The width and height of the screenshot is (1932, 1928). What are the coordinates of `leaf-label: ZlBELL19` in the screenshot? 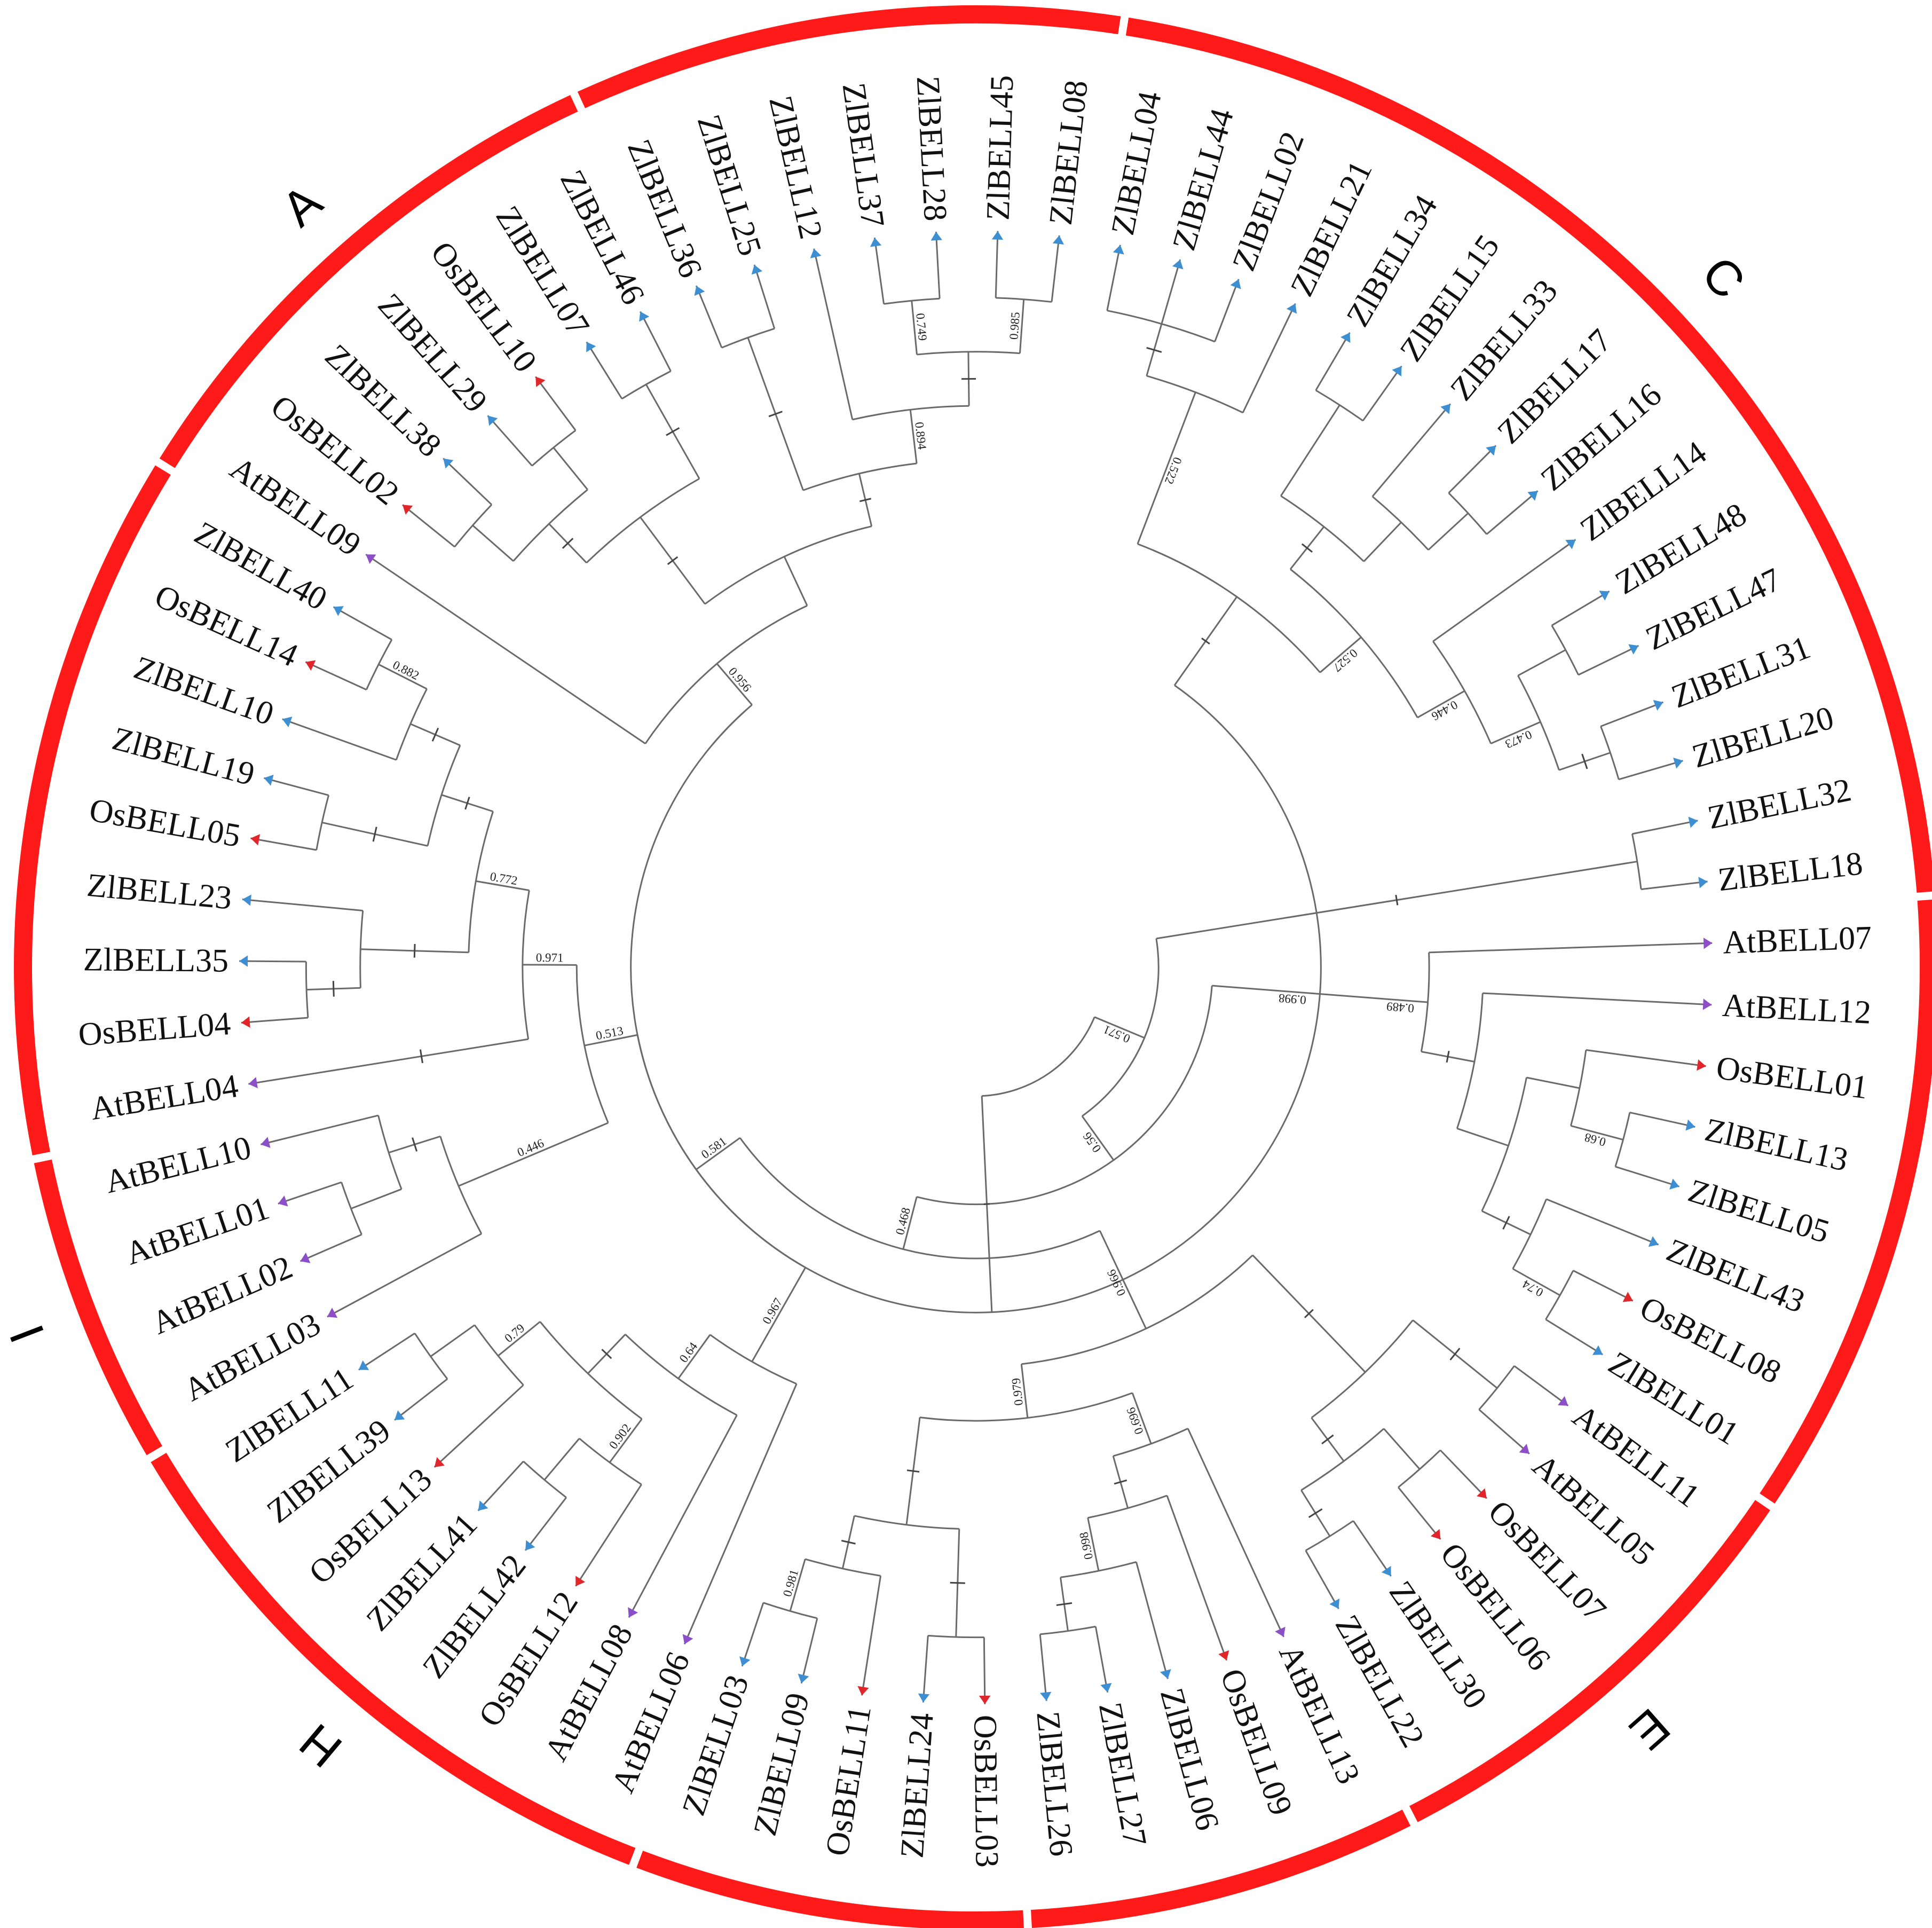 It's located at (183, 756).